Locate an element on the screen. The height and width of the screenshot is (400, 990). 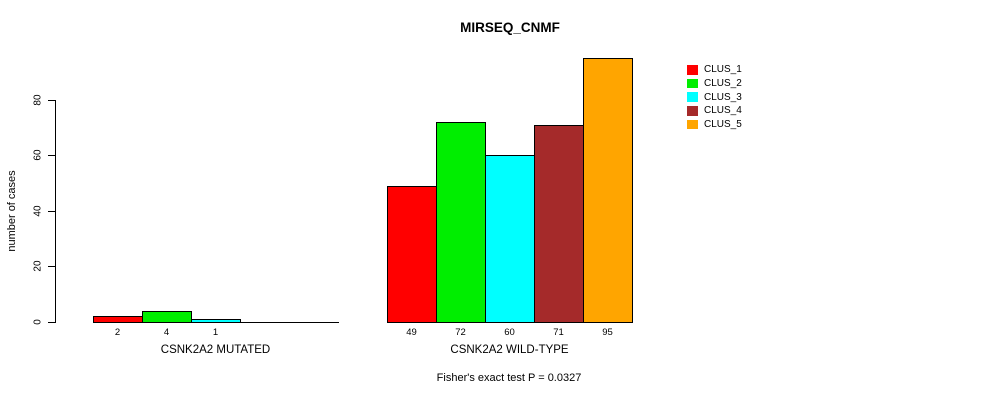
legend-row: CLUS_1 is located at coordinates (714, 70).